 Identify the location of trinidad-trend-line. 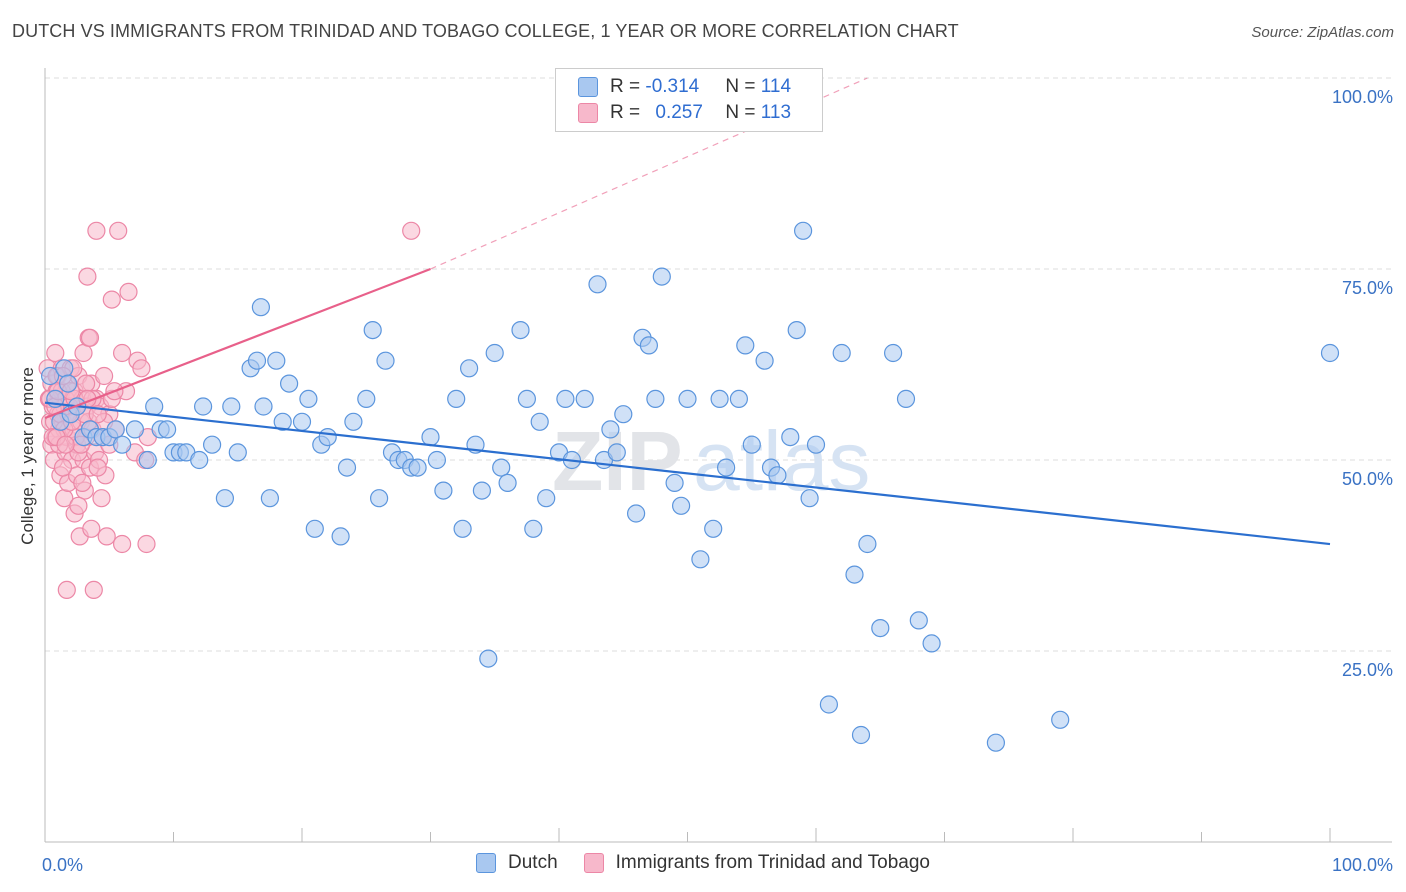
(237, 343).